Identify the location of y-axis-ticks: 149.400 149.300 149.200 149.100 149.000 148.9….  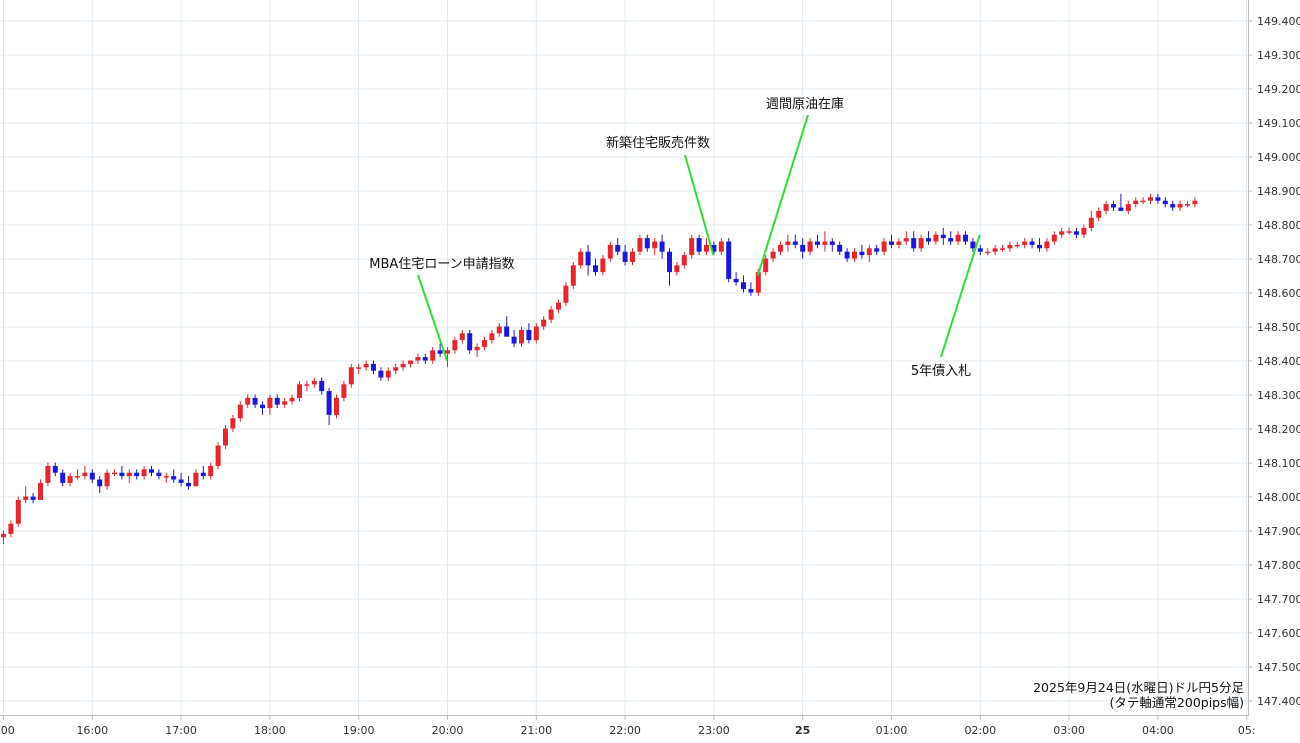
(1274, 361).